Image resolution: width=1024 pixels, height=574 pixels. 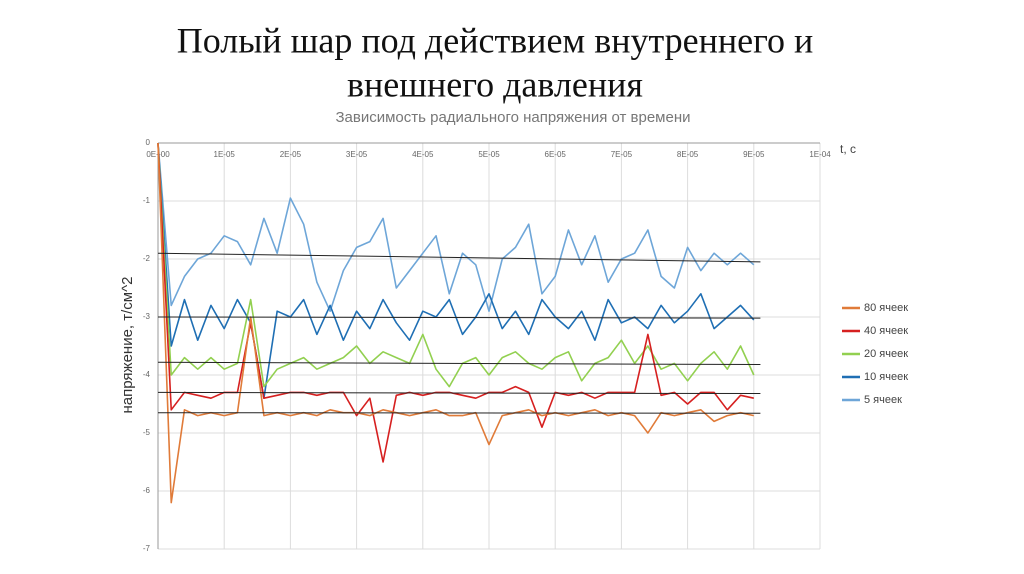 What do you see at coordinates (688, 154) in the screenshot?
I see `x-tick-label: 8E-05` at bounding box center [688, 154].